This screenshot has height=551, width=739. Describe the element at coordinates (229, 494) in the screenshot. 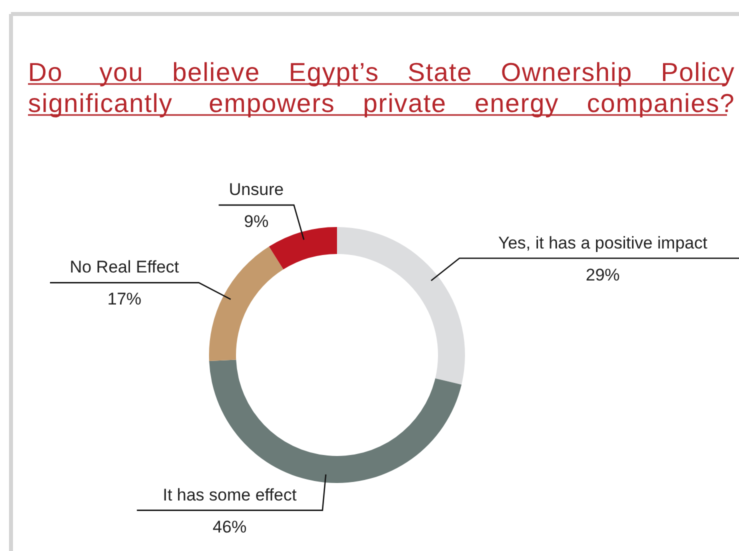

I see `slice-label: It has some effect` at that location.